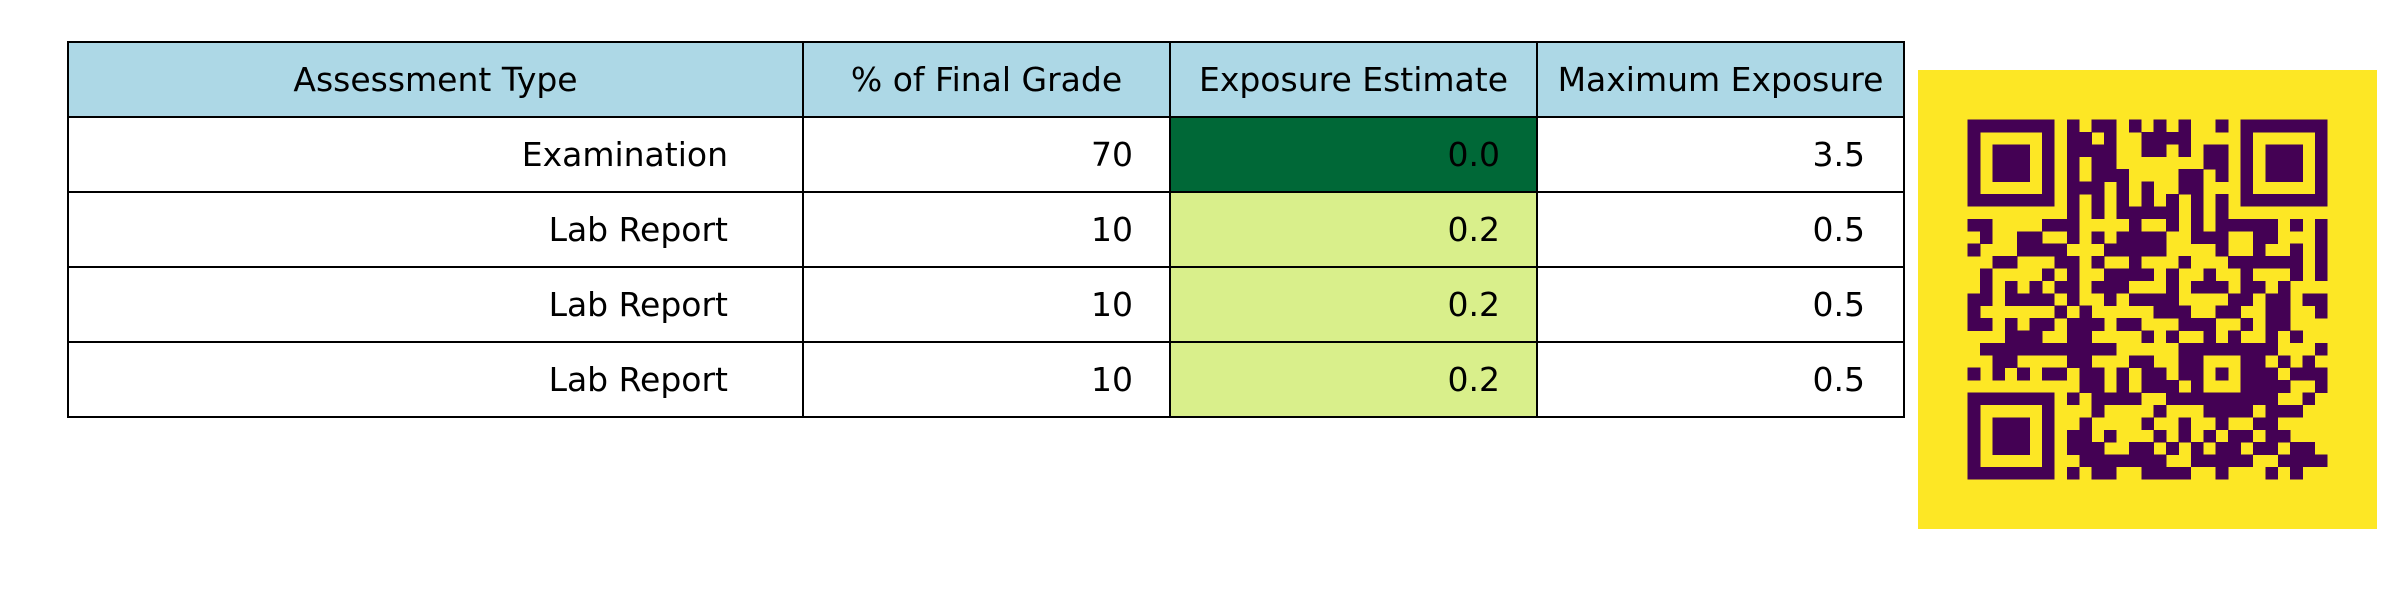 This screenshot has width=2400, height=600. I want to click on percent-cell: 10, so click(986, 379).